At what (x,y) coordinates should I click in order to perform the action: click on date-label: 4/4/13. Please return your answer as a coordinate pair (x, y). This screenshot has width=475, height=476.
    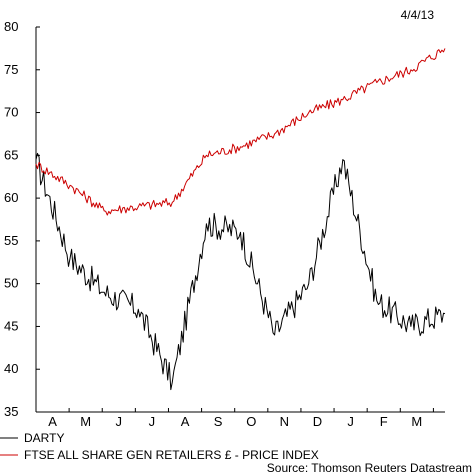
    Looking at the image, I should click on (418, 15).